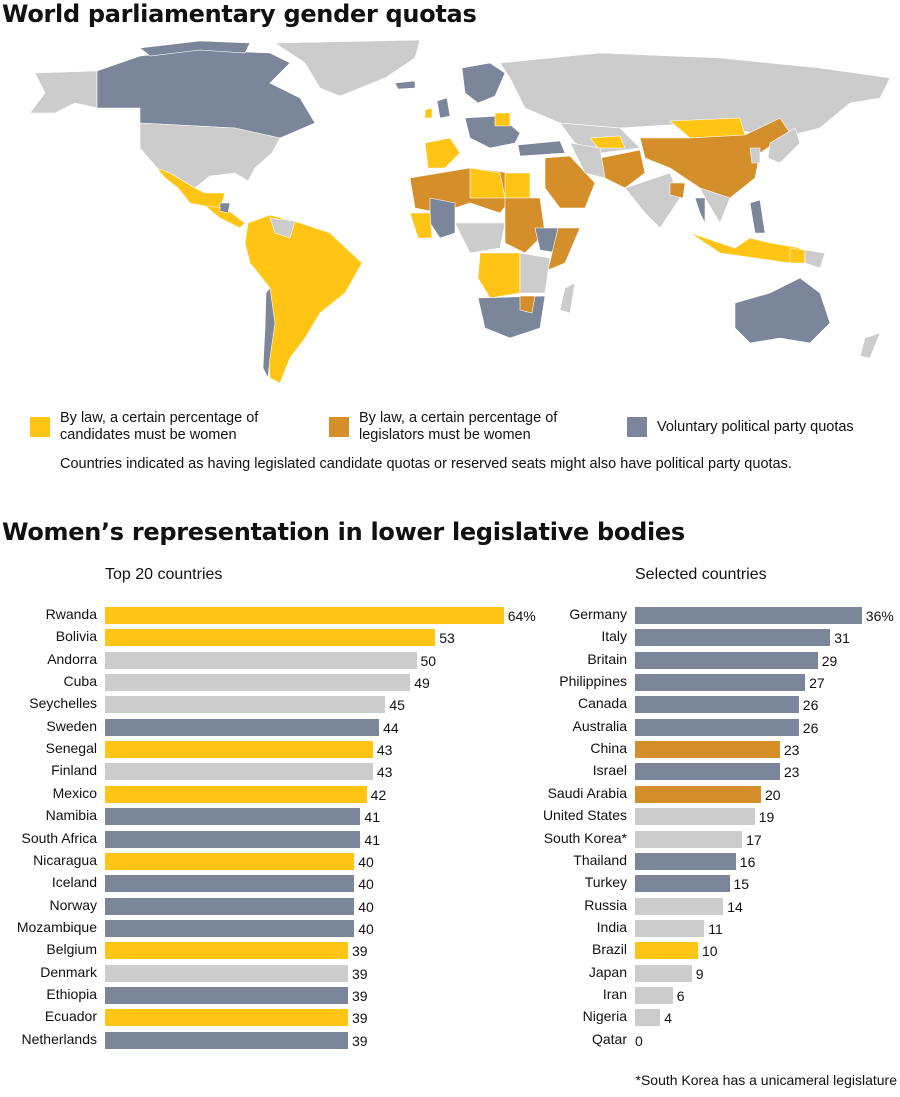 Image resolution: width=900 pixels, height=1097 pixels. What do you see at coordinates (480, 238) in the screenshot?
I see `map-region-west-central-africa` at bounding box center [480, 238].